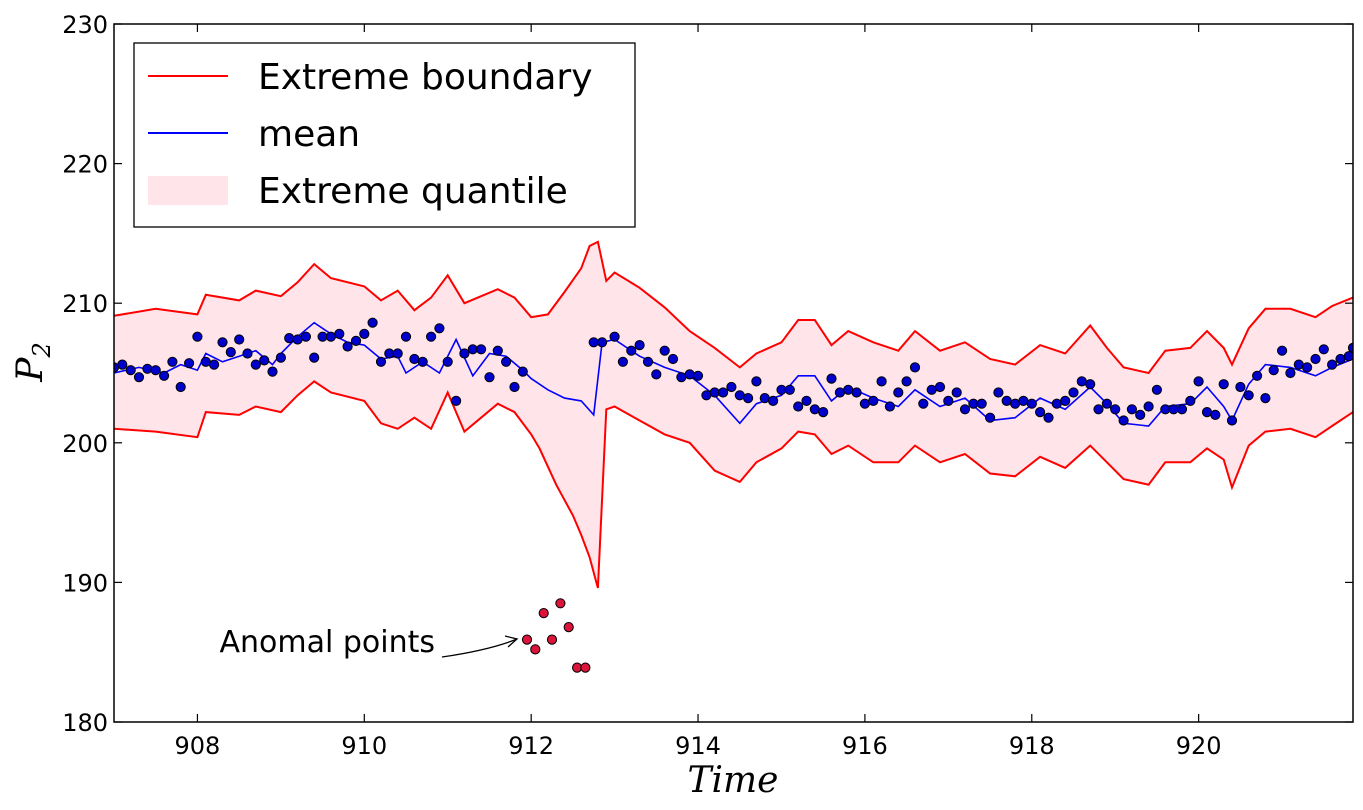 Image resolution: width=1363 pixels, height=810 pixels. What do you see at coordinates (364, 746) in the screenshot?
I see `x-tick-label: 910` at bounding box center [364, 746].